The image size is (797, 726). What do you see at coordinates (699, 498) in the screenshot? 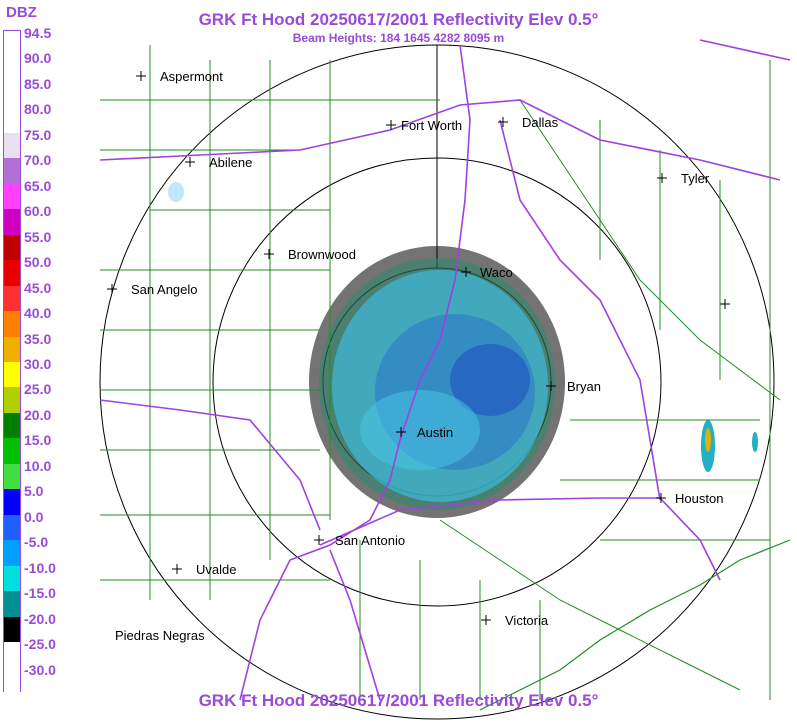
I see `city-label: Houston` at bounding box center [699, 498].